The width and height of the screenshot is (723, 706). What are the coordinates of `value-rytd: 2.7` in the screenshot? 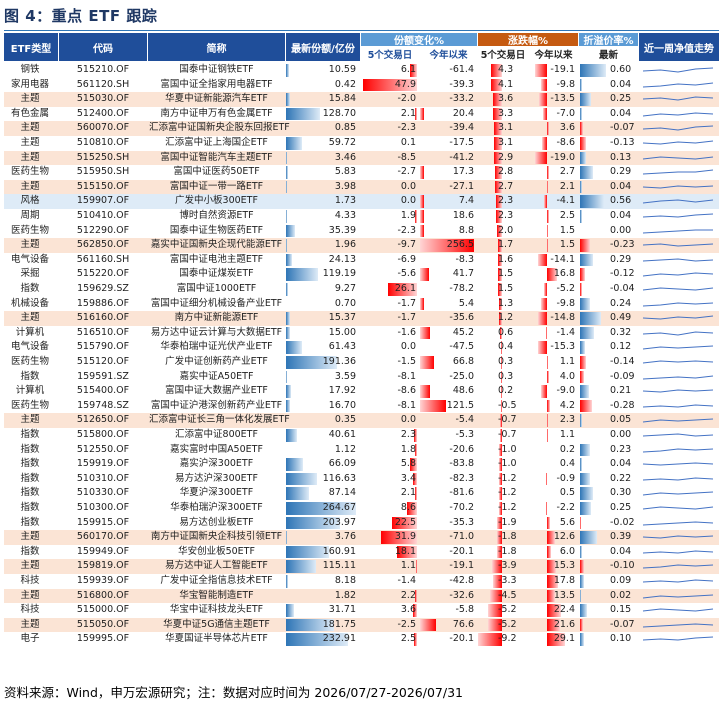 It's located at (567, 172).